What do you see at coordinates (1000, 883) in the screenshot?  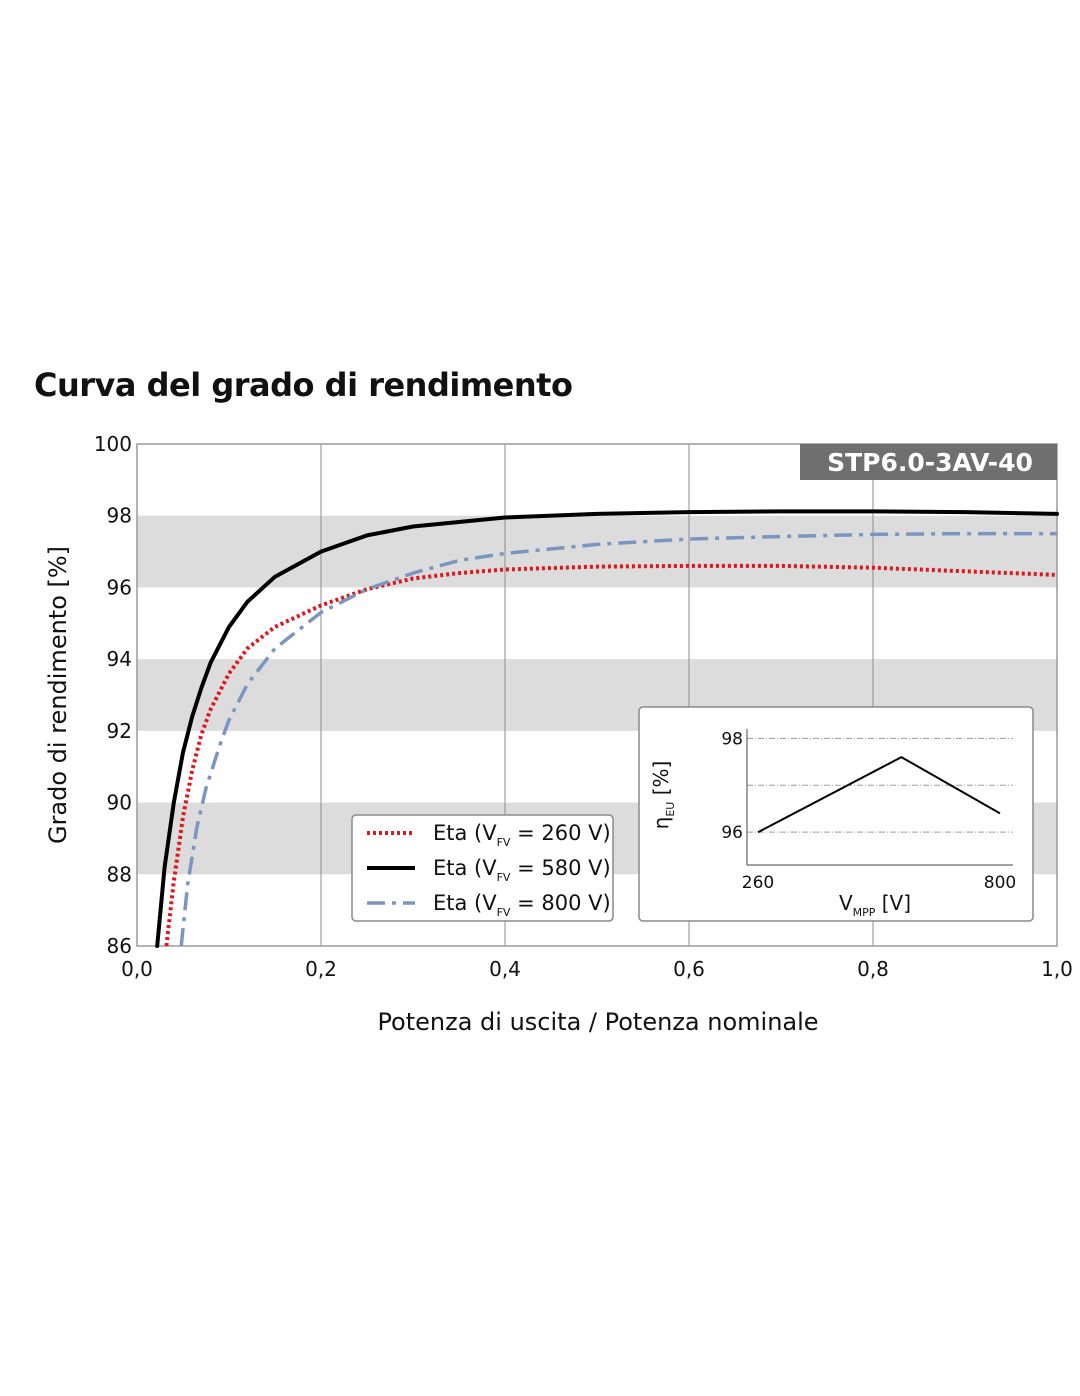 I see `inset-x-tick-label: 800` at bounding box center [1000, 883].